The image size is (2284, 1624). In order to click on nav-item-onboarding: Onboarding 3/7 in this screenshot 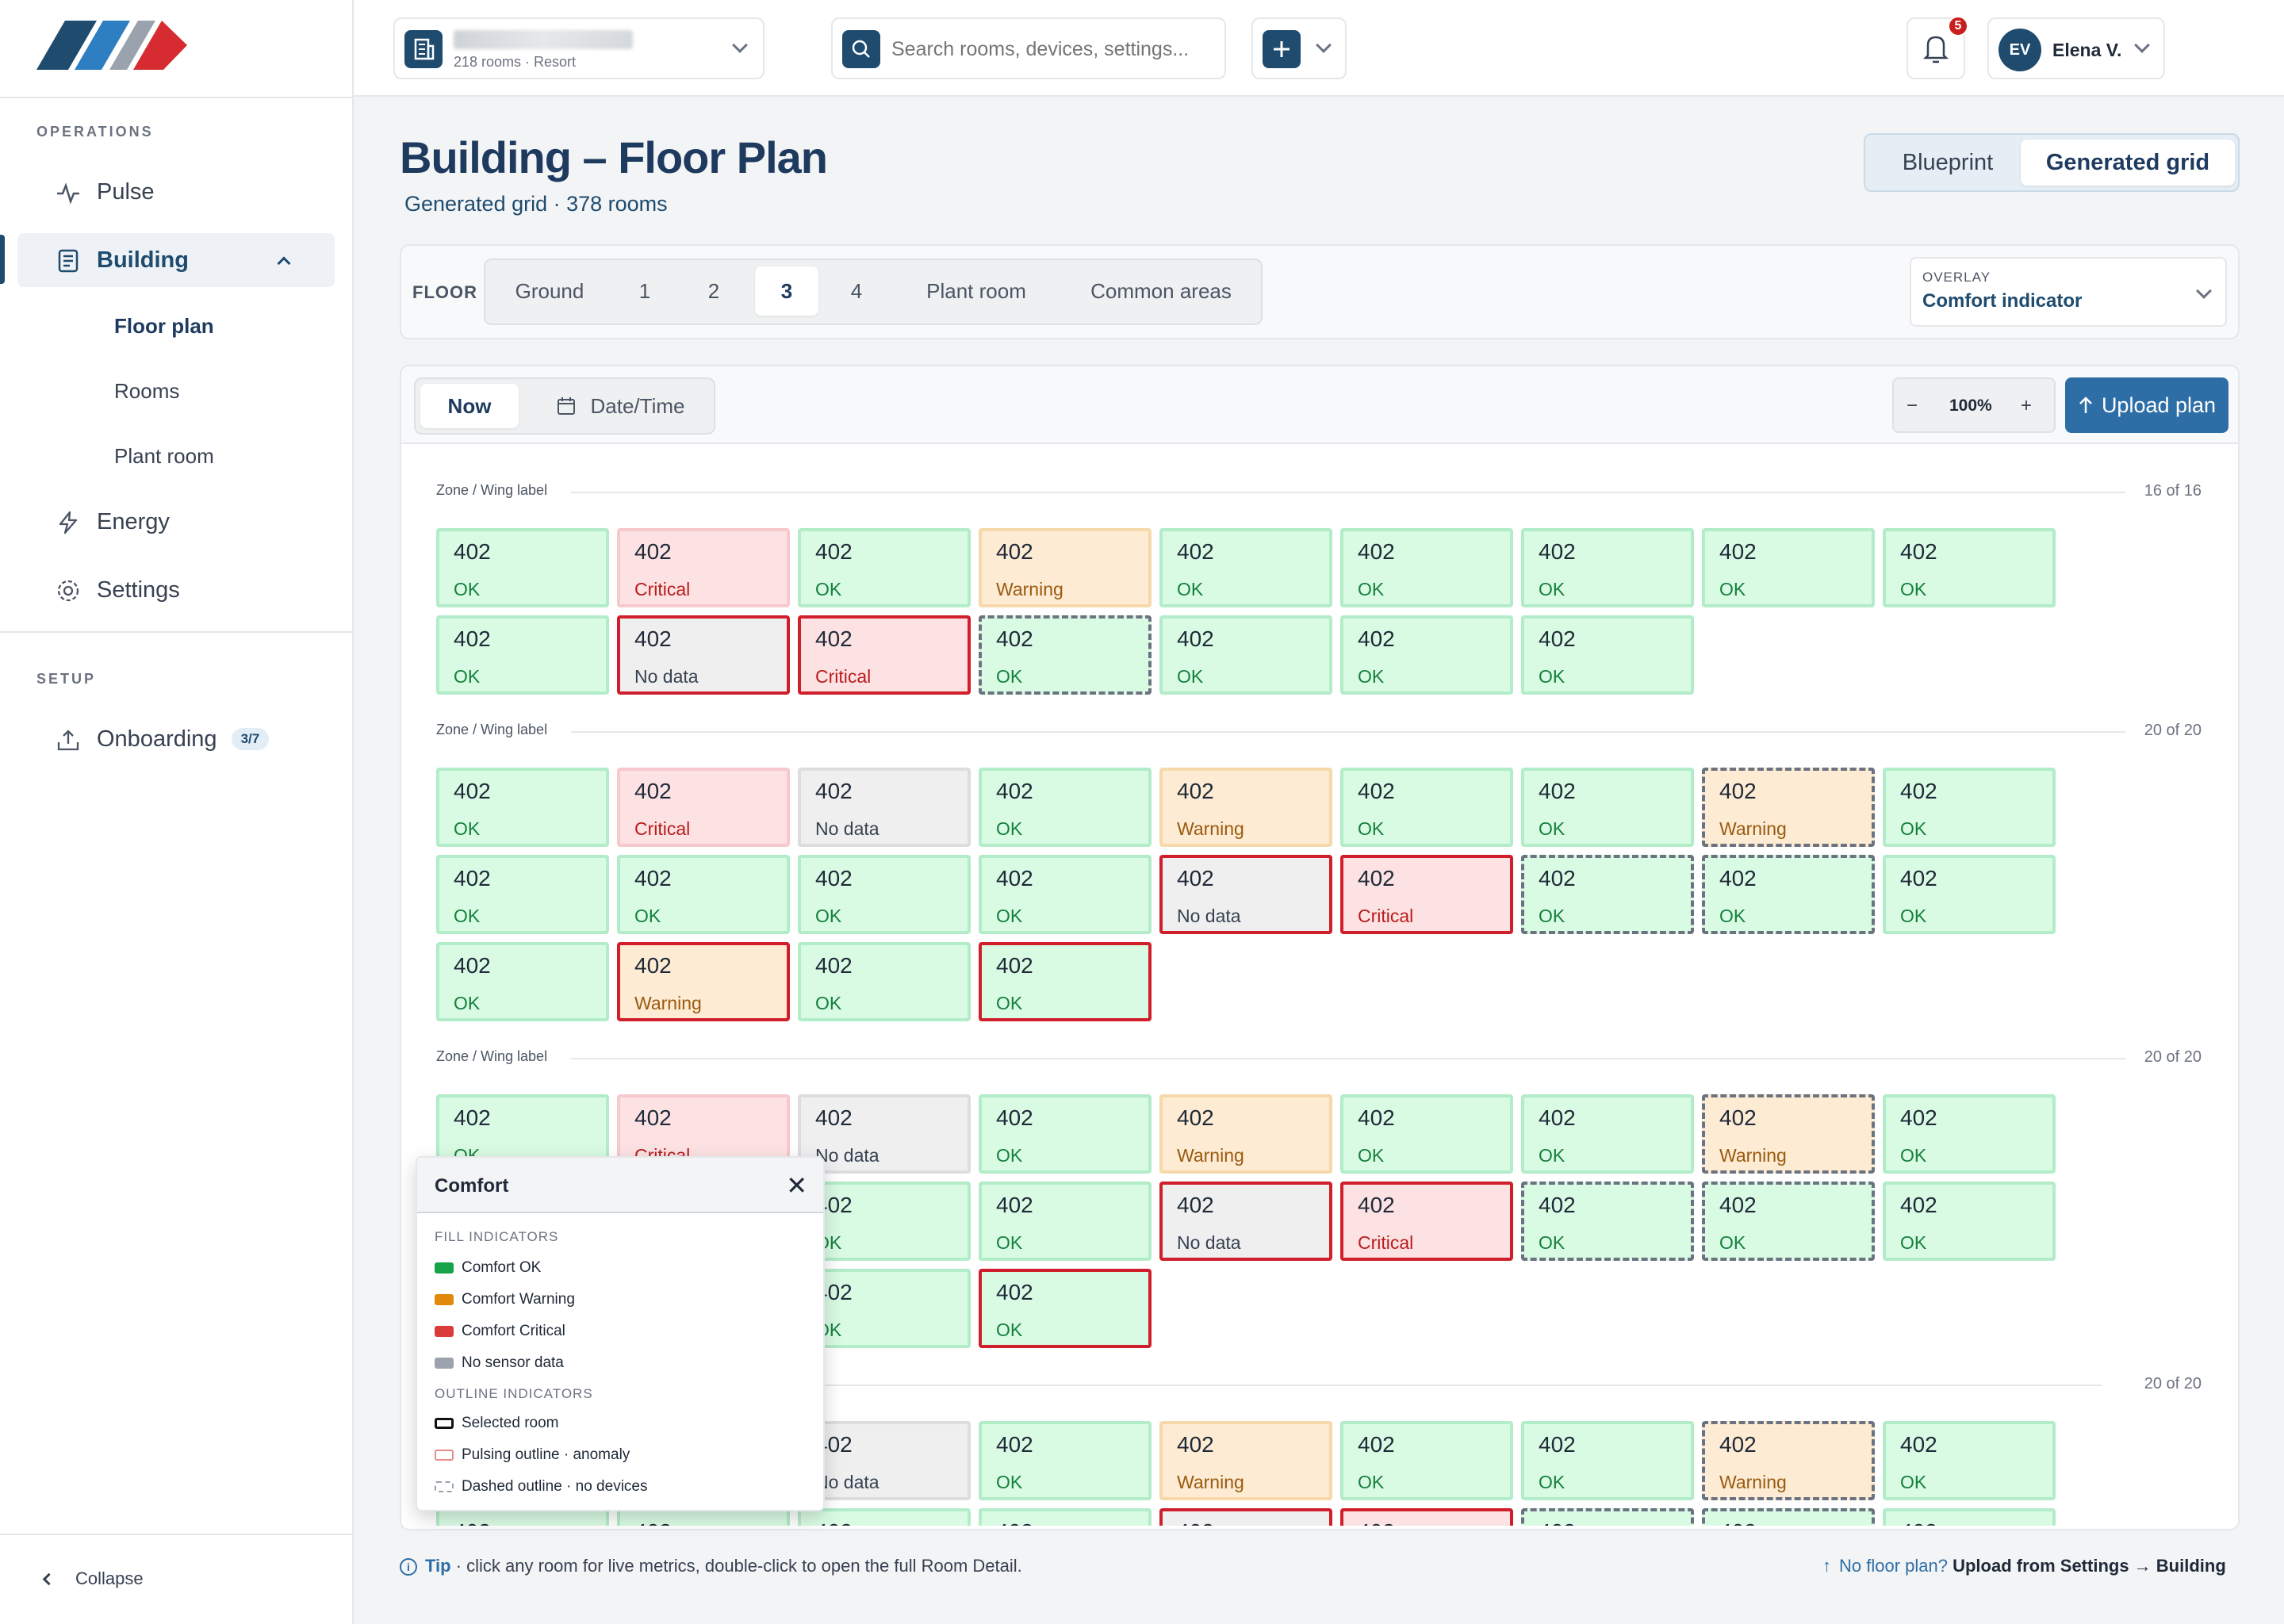, I will do `click(176, 739)`.